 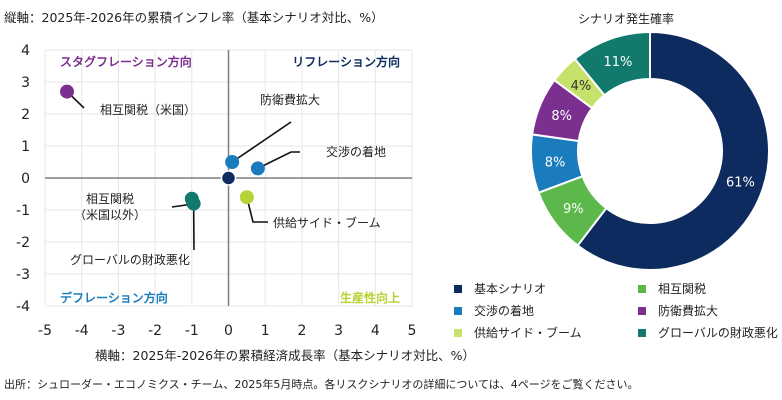 I want to click on legend-supply-boom: 供給サイド・ブーム, so click(x=518, y=332).